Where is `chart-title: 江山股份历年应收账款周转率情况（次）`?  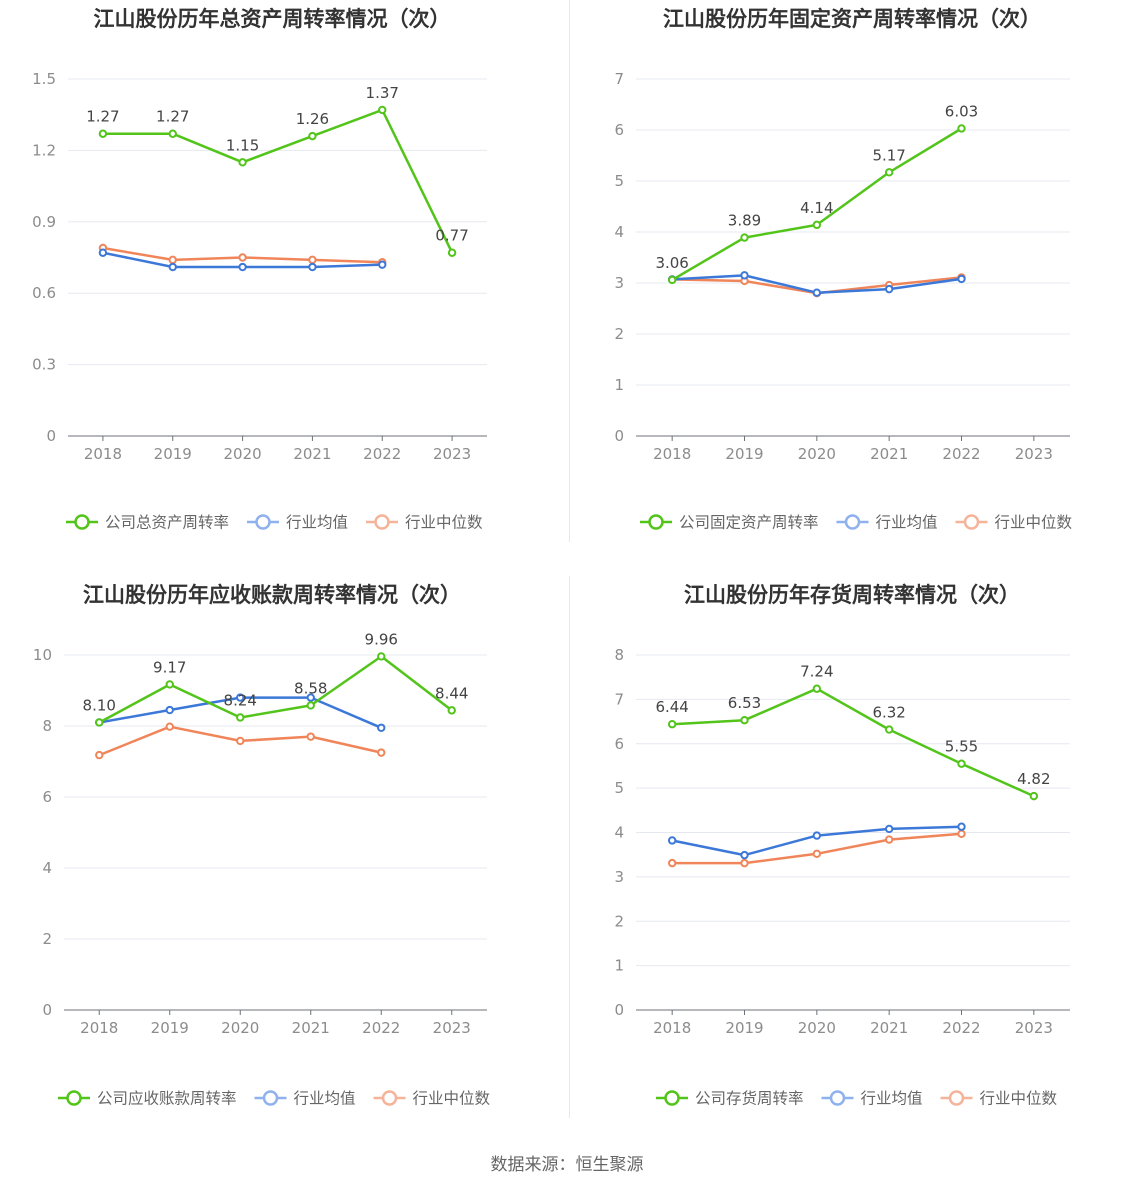
chart-title: 江山股份历年应收账款周转率情况（次） is located at coordinates (272, 595).